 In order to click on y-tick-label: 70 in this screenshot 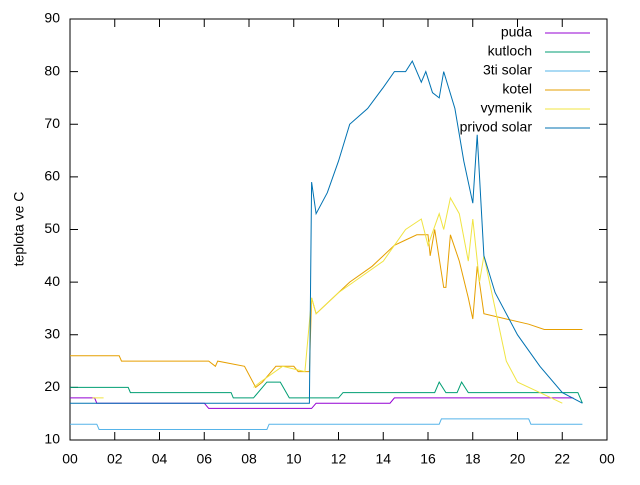, I will do `click(52, 123)`.